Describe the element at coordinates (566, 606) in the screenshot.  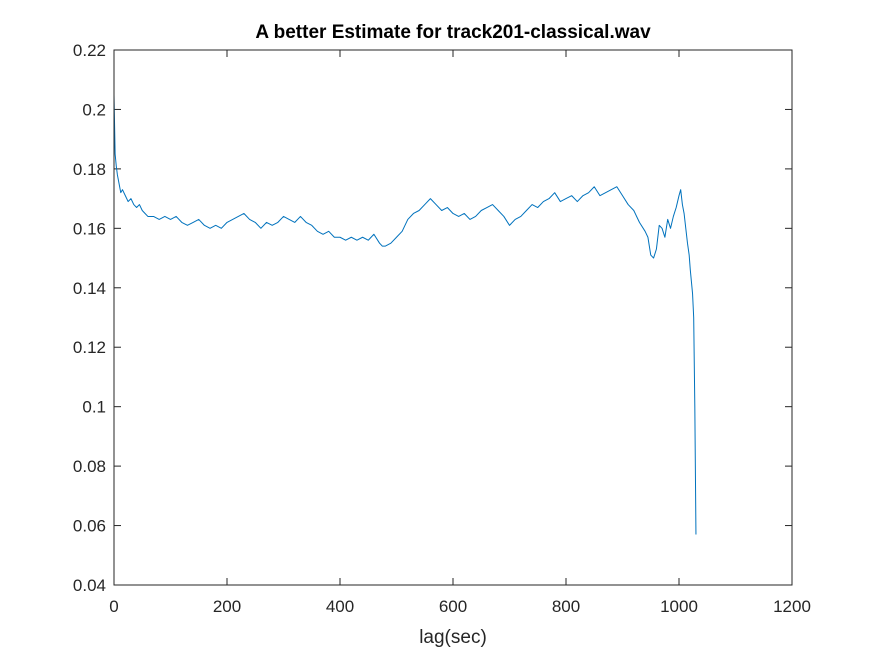
I see `x-tick-label: 800` at that location.